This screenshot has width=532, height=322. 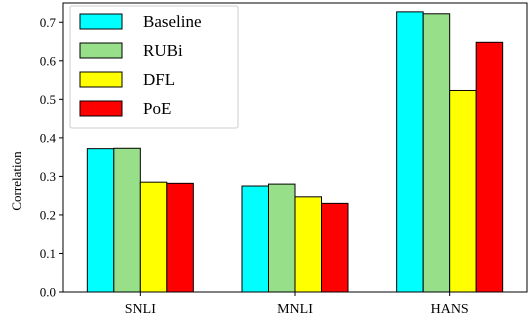 What do you see at coordinates (157, 108) in the screenshot?
I see `legend-label-poe: PoE` at bounding box center [157, 108].